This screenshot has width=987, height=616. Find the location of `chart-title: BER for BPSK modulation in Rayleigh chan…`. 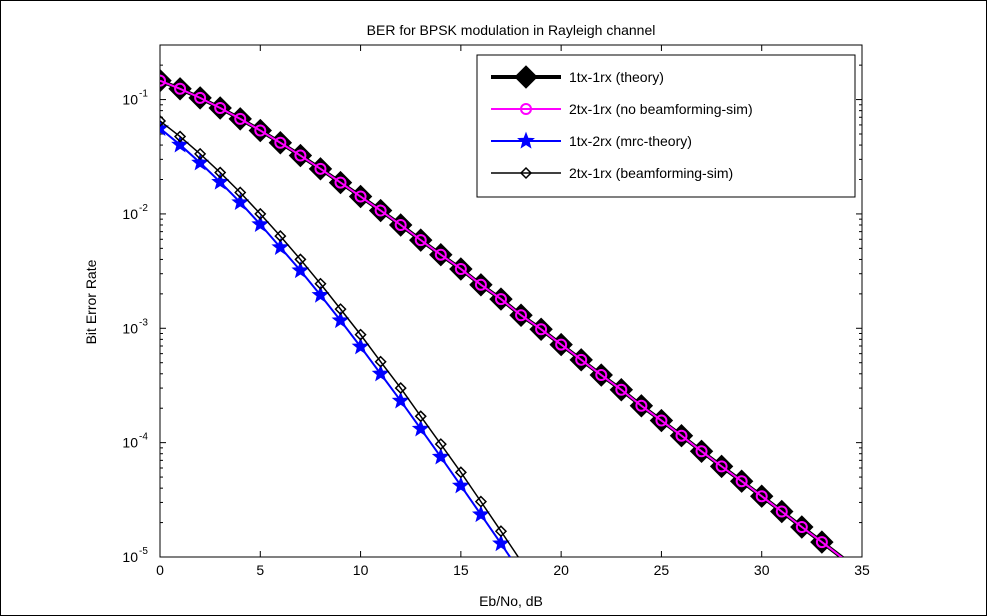

chart-title: BER for BPSK modulation in Rayleigh chan… is located at coordinates (511, 30).